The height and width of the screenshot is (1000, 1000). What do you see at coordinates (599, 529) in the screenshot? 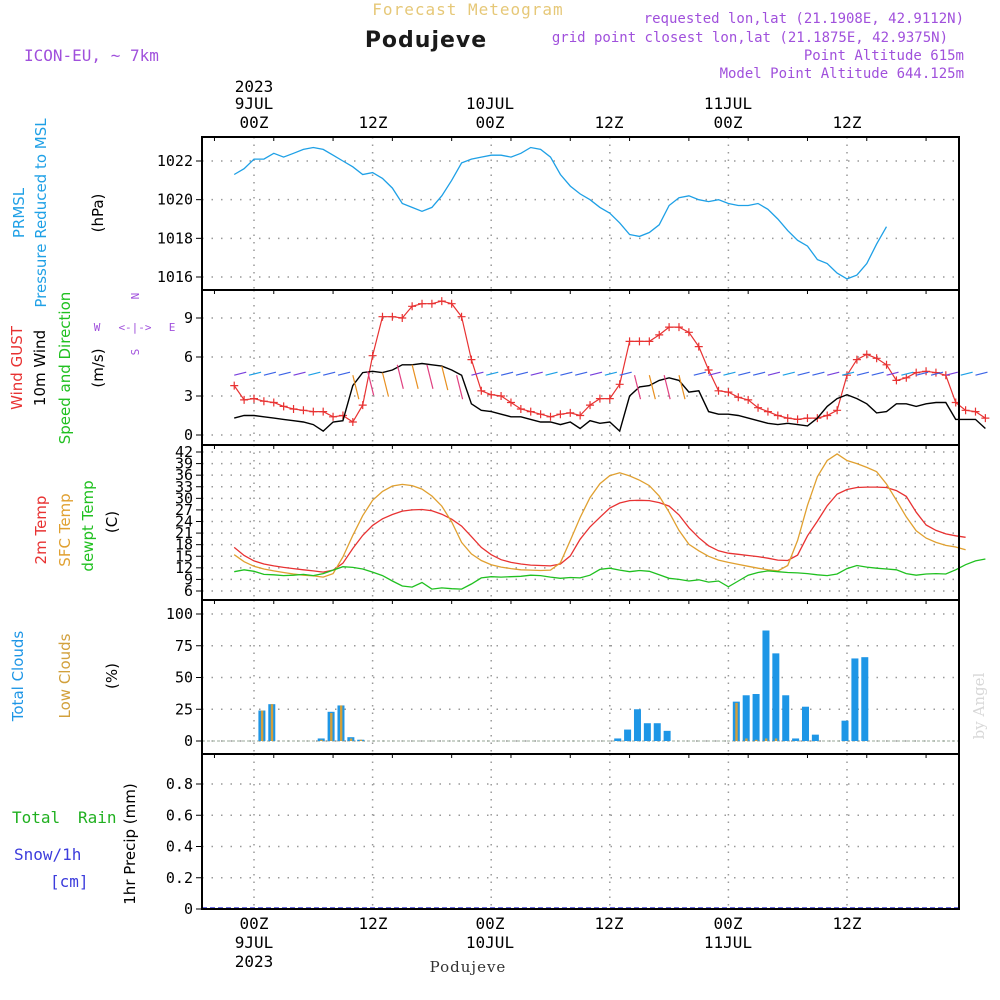
I see `temp-line-2m-temp` at bounding box center [599, 529].